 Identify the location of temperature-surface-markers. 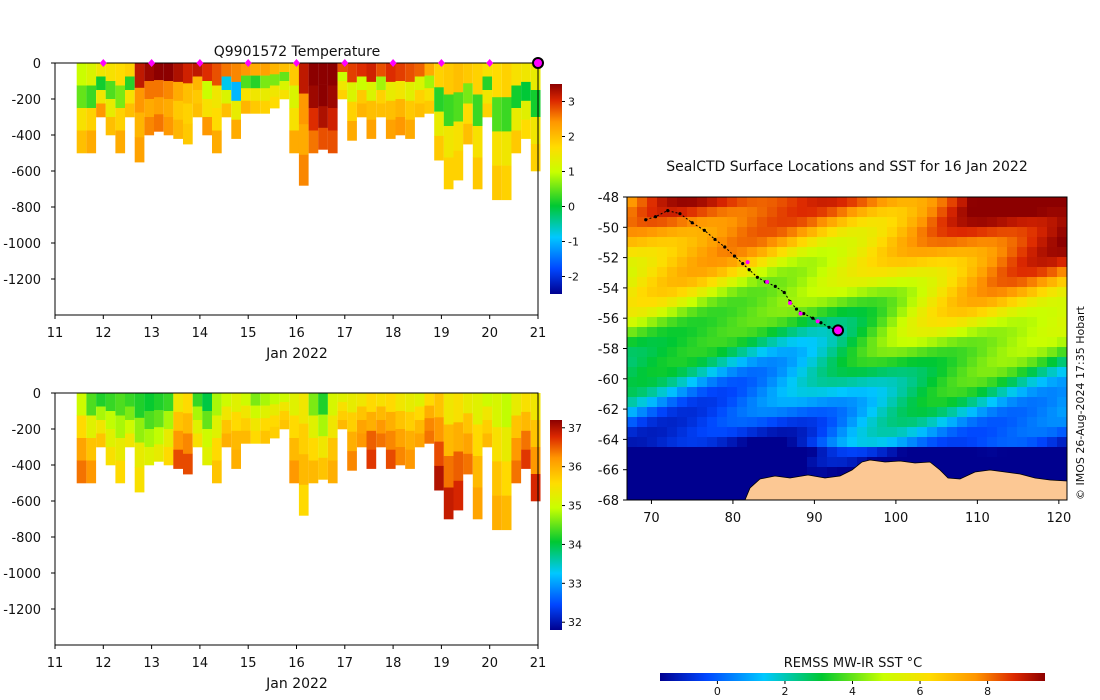
(299, 63).